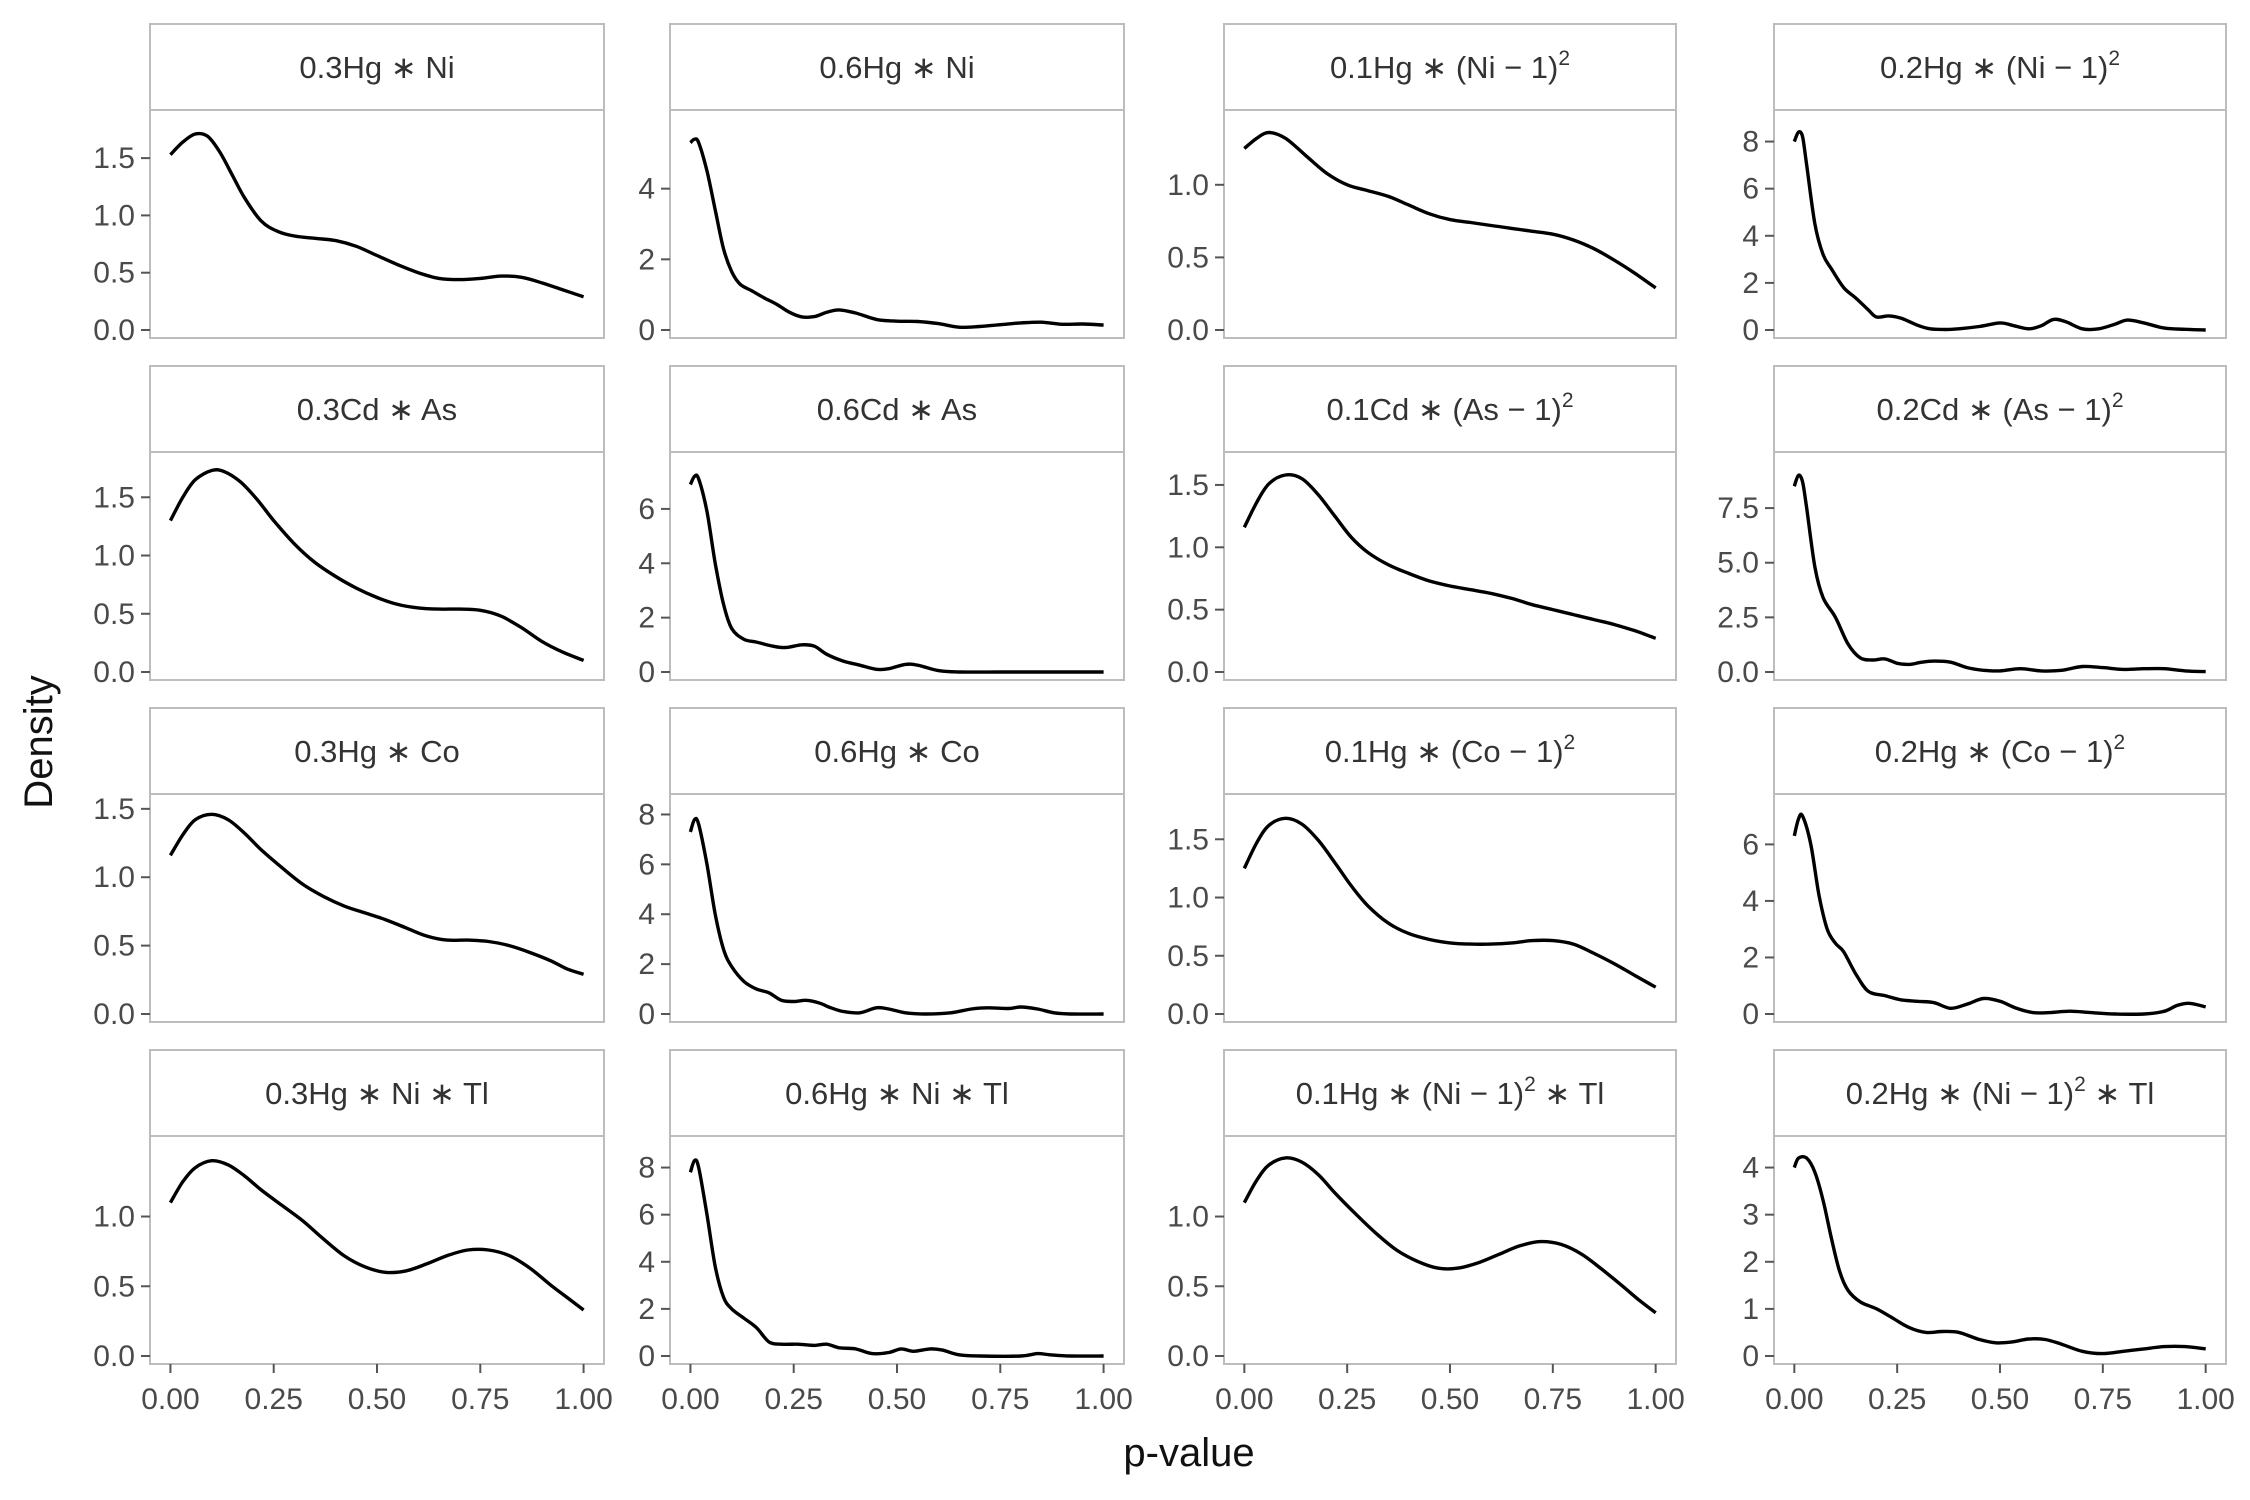  I want to click on facet-title: 0.3Cd ∗ As, so click(377, 409).